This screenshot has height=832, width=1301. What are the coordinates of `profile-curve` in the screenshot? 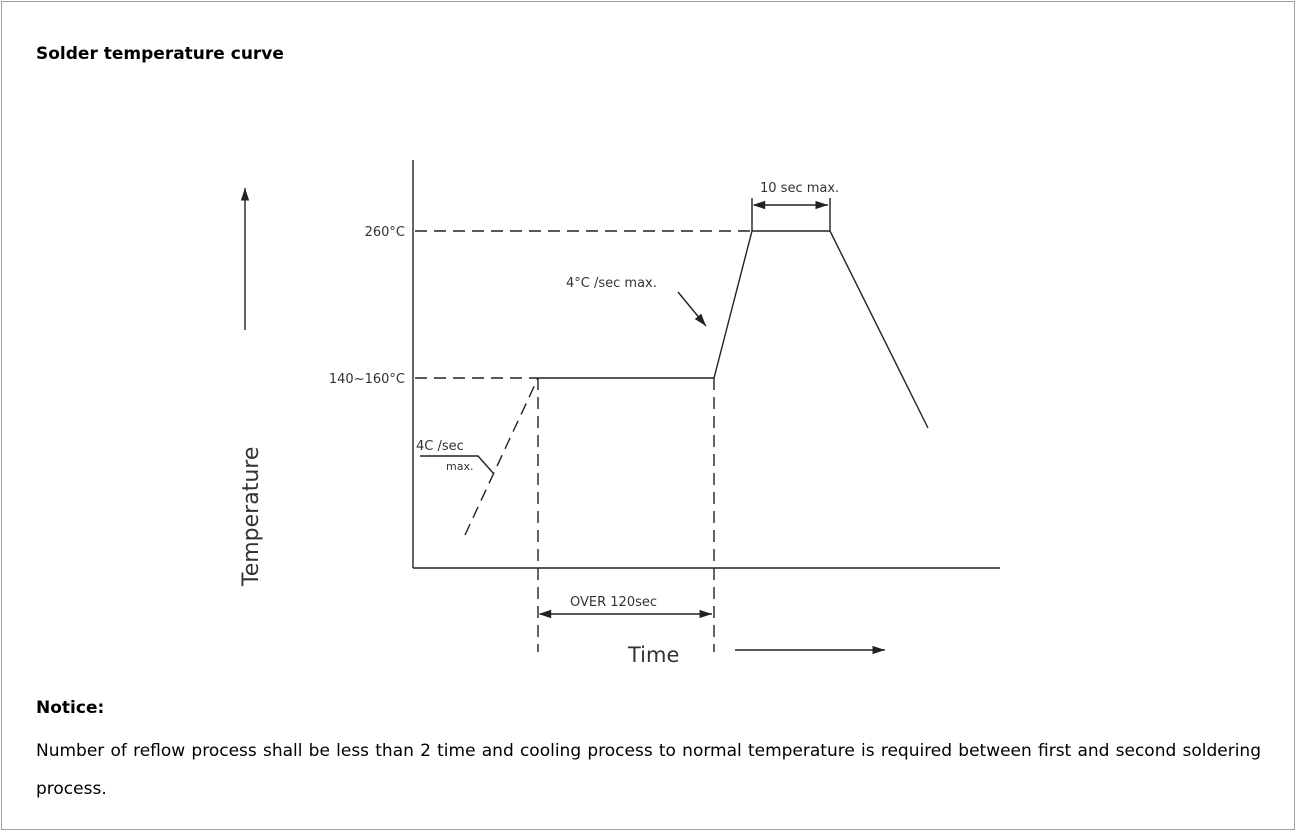 It's located at (733, 329).